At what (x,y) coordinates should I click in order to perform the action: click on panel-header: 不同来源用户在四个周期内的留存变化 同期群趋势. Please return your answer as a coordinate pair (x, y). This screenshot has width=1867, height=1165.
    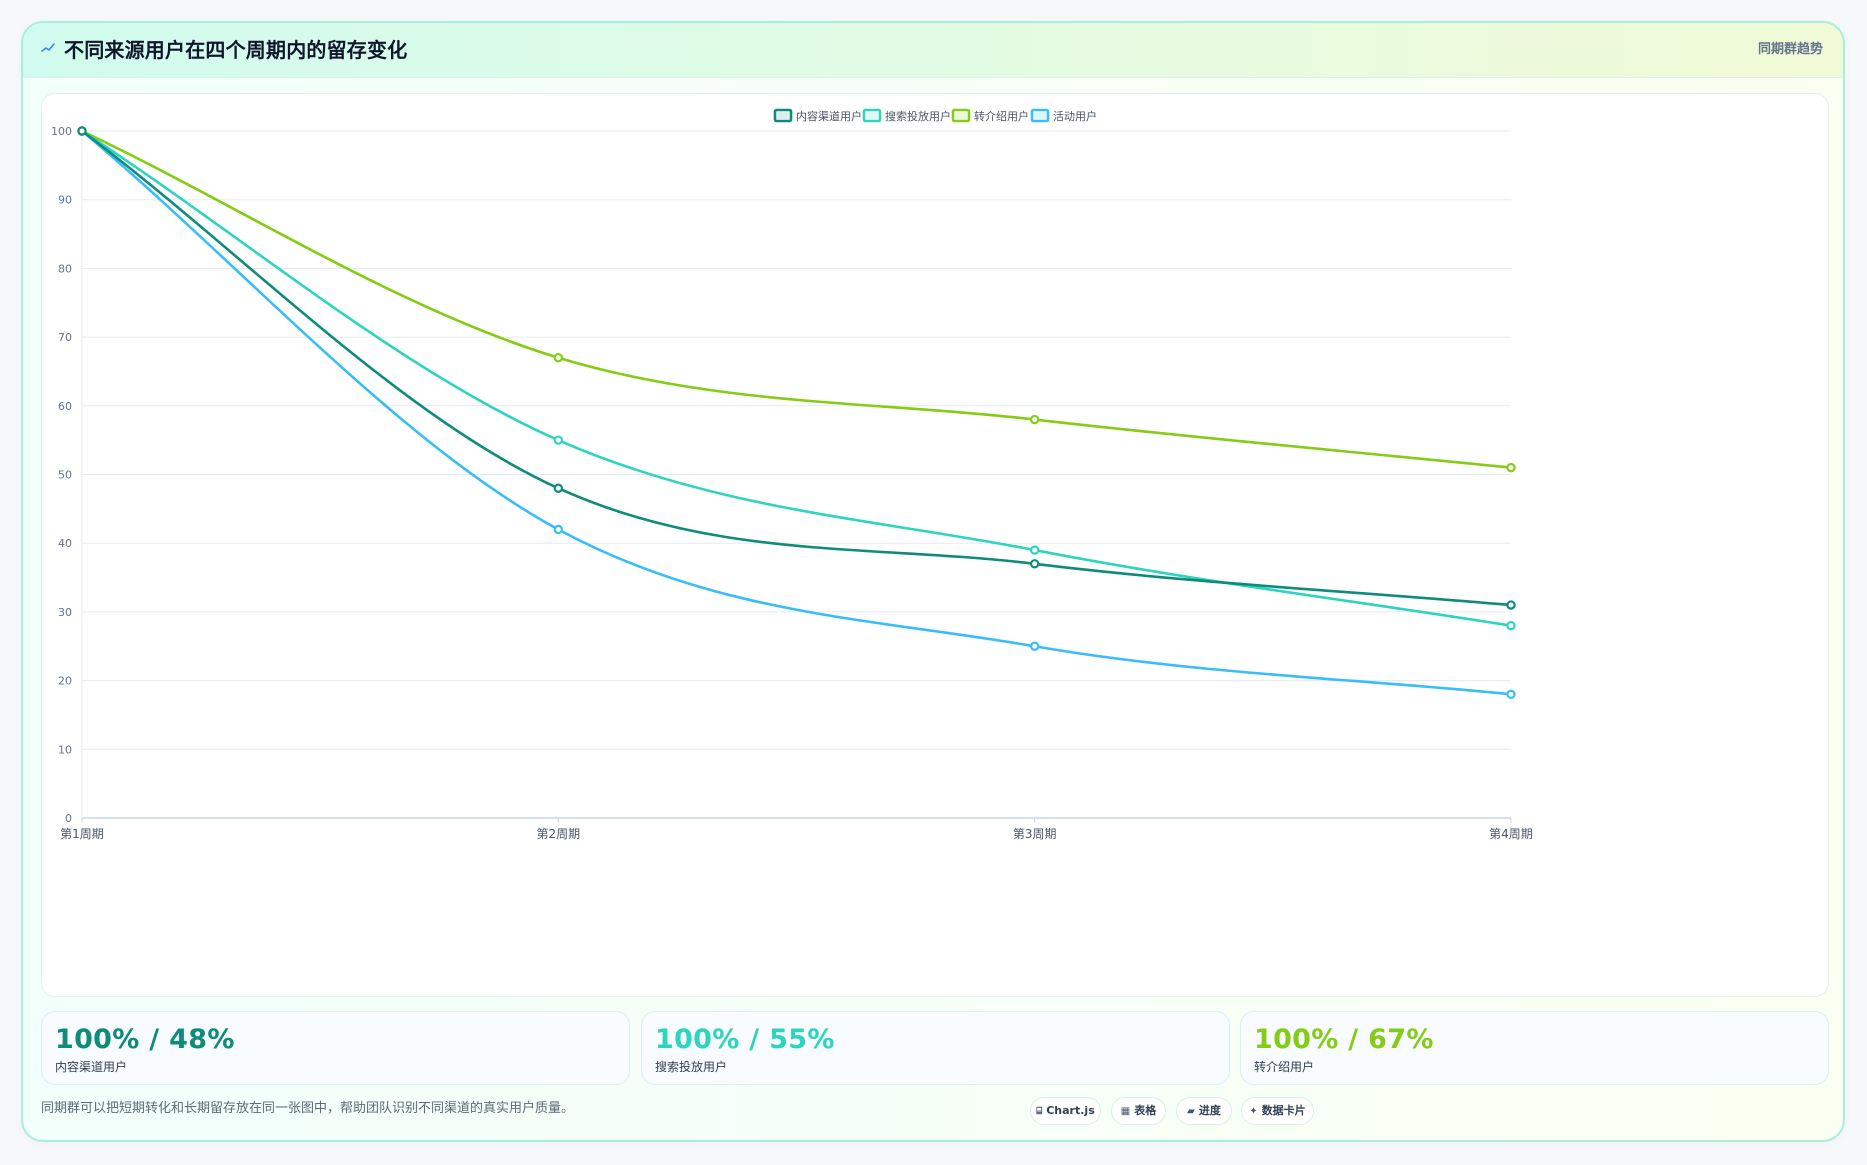
    Looking at the image, I should click on (933, 50).